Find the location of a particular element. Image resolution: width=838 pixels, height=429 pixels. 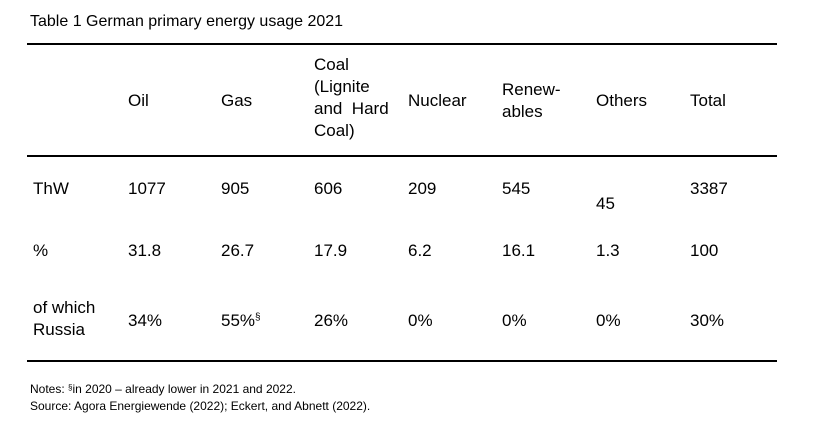

cell-pct-others: 1.3 is located at coordinates (608, 250).